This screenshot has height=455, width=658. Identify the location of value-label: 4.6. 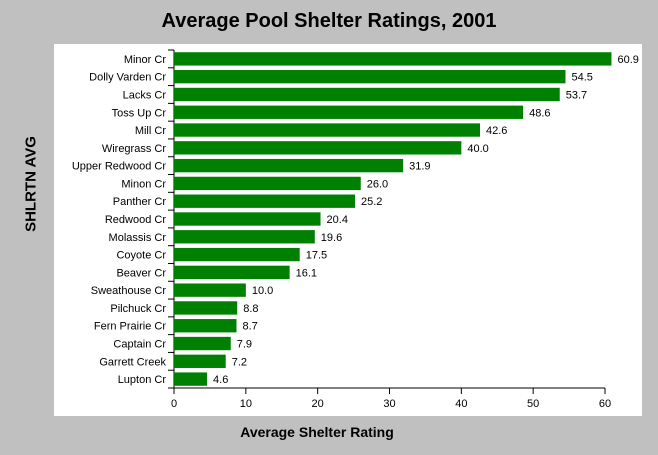
(220, 380).